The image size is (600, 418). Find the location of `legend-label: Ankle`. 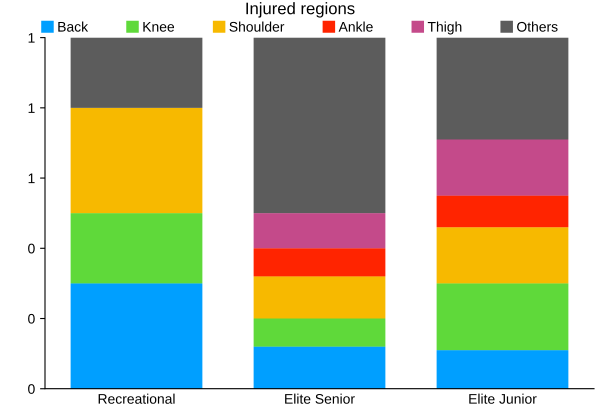

legend-label: Ankle is located at coordinates (355, 27).